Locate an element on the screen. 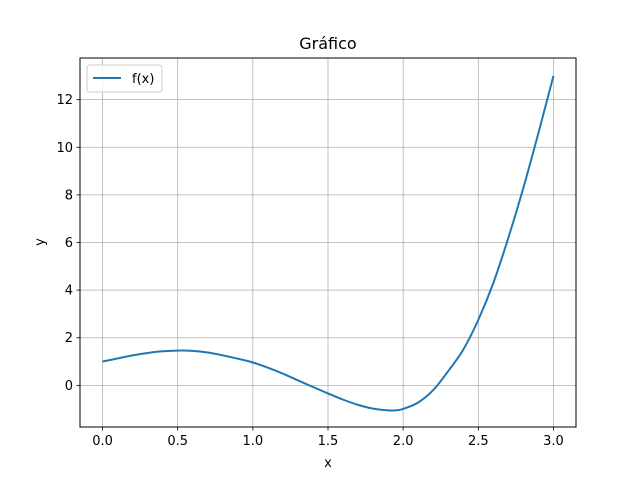  x-tick-label: 0.5 is located at coordinates (177, 441).